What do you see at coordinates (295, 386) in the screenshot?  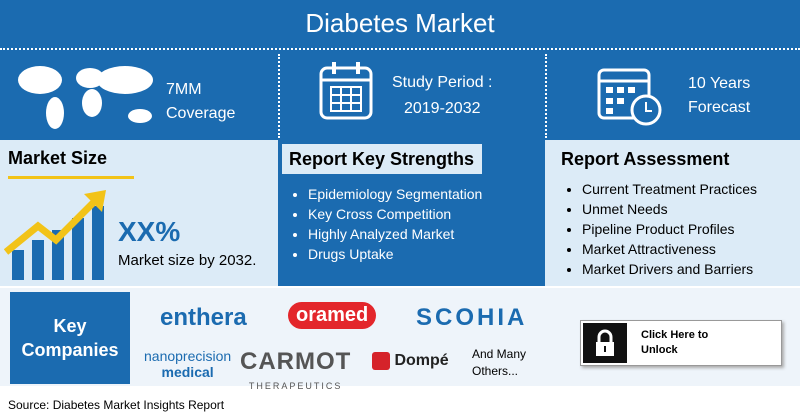 I see `text: THERAPEUTICS` at bounding box center [295, 386].